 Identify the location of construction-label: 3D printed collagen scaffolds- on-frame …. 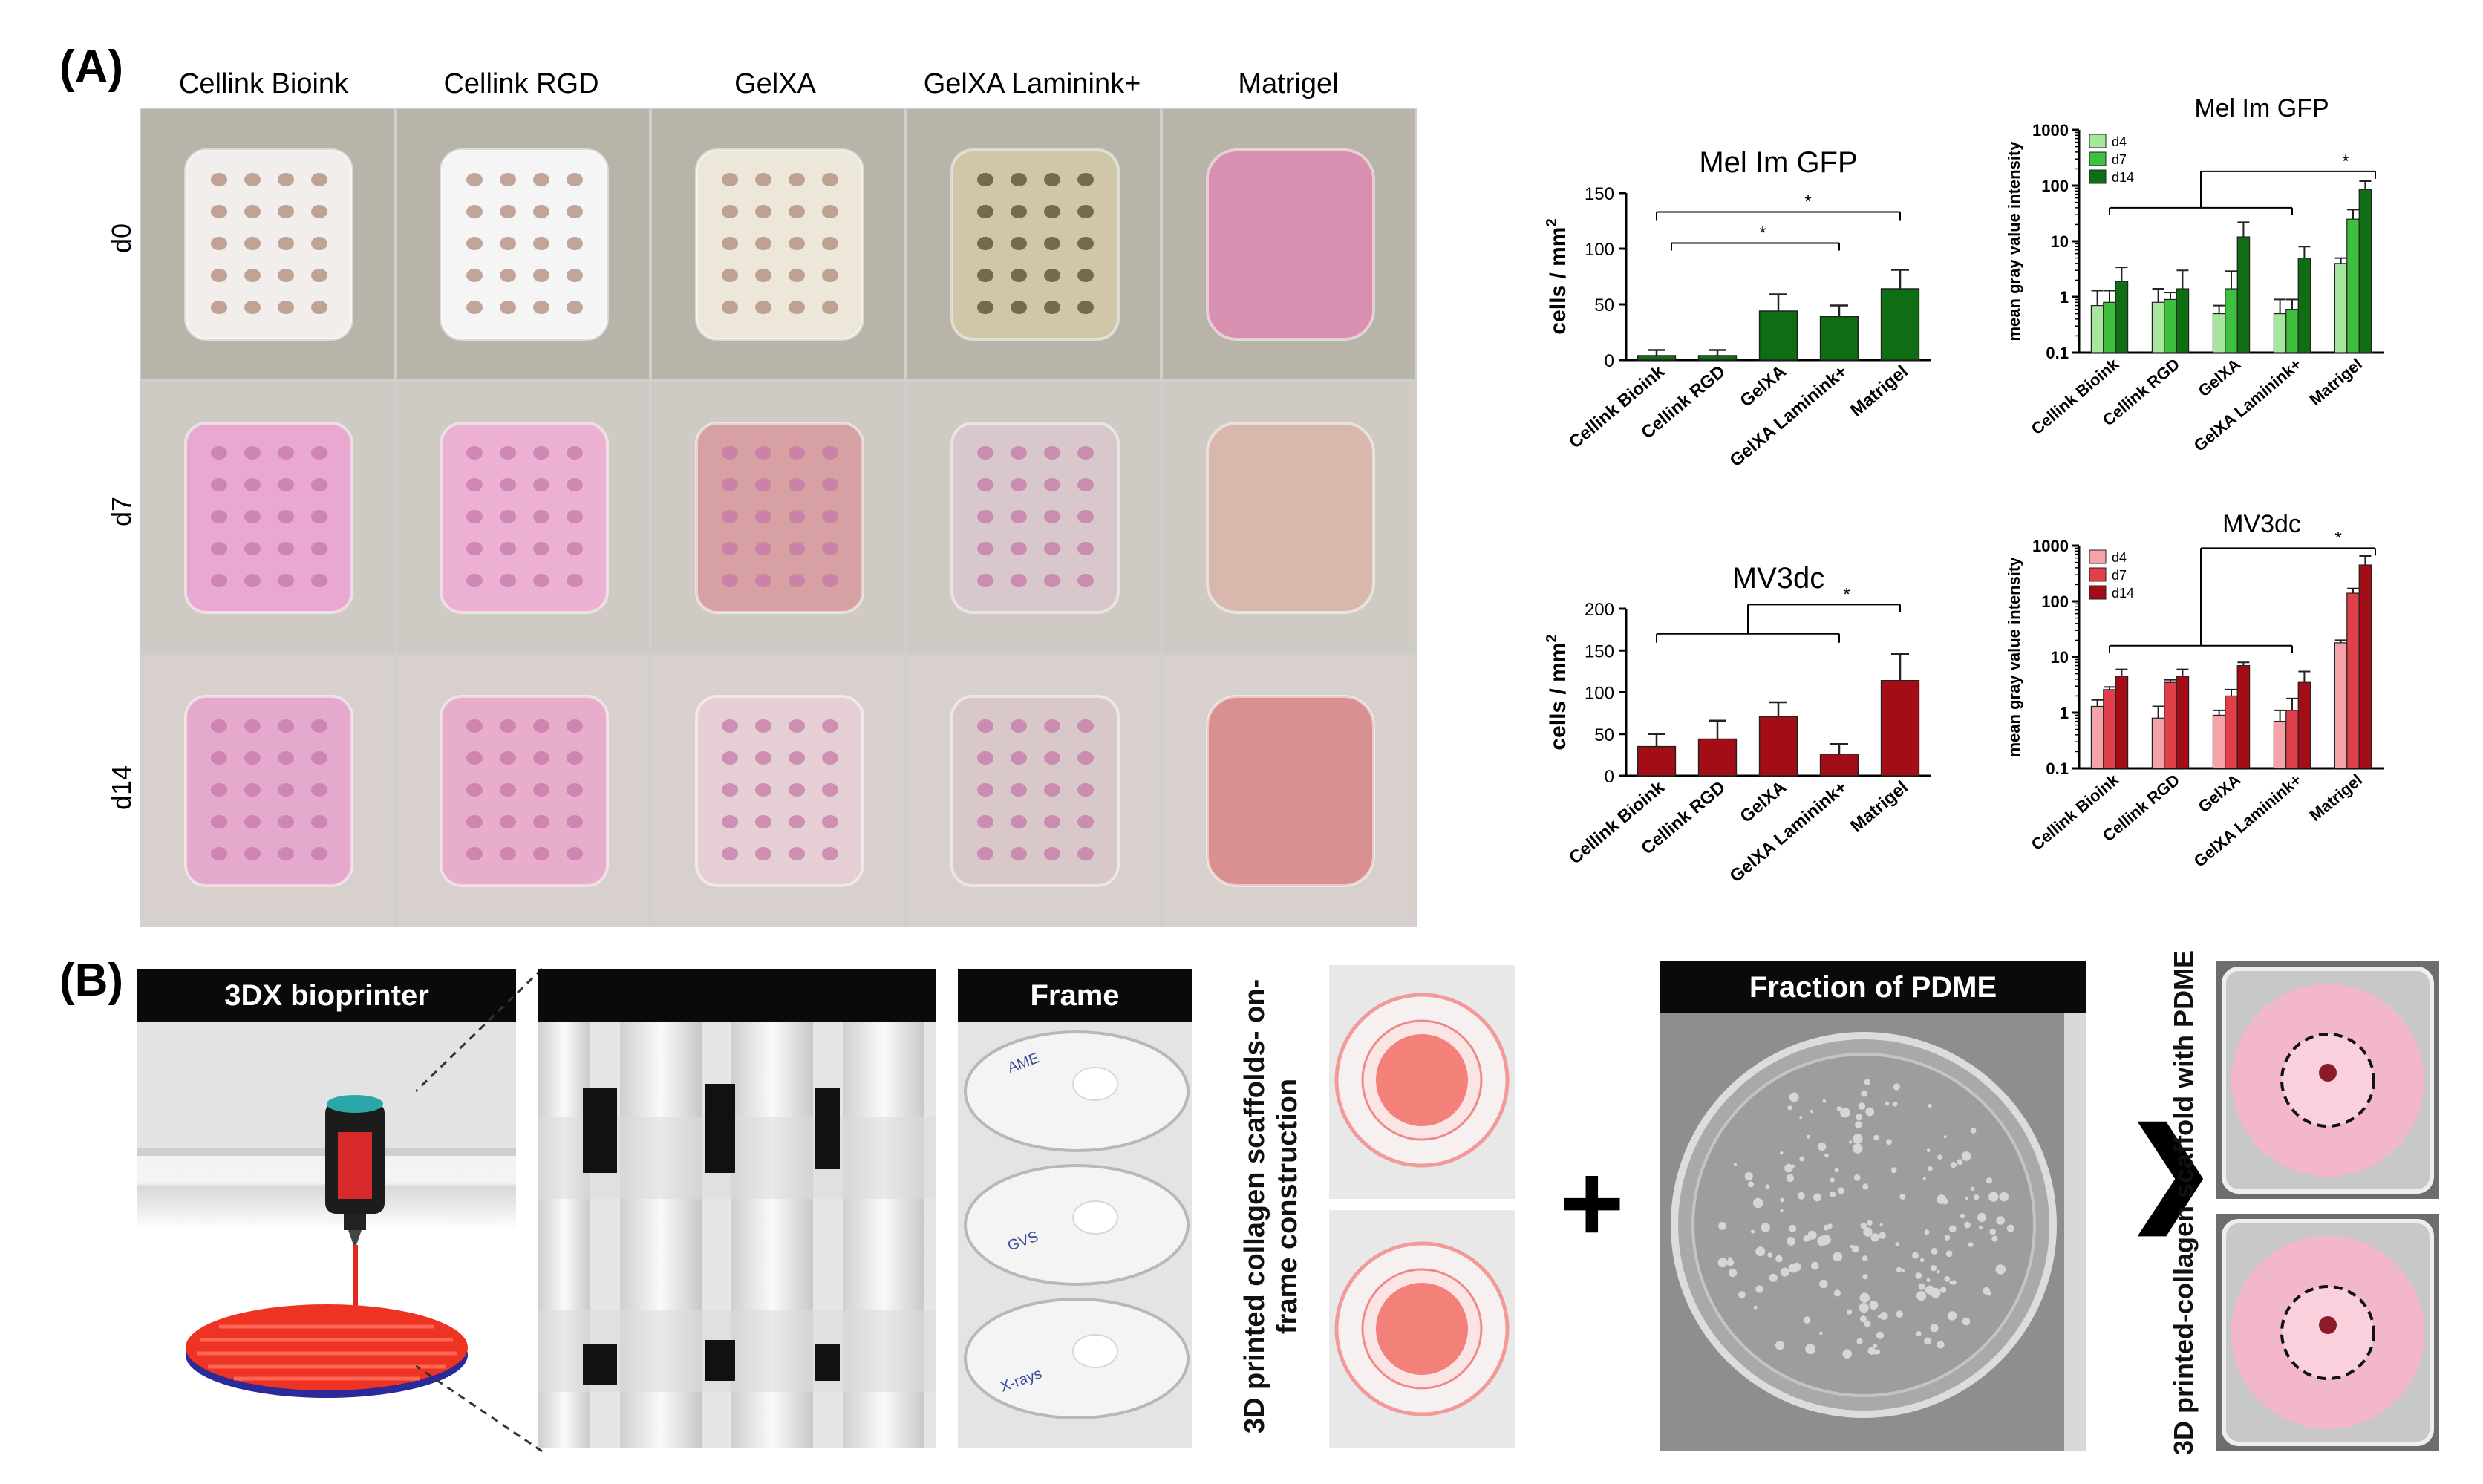
(1271, 1206).